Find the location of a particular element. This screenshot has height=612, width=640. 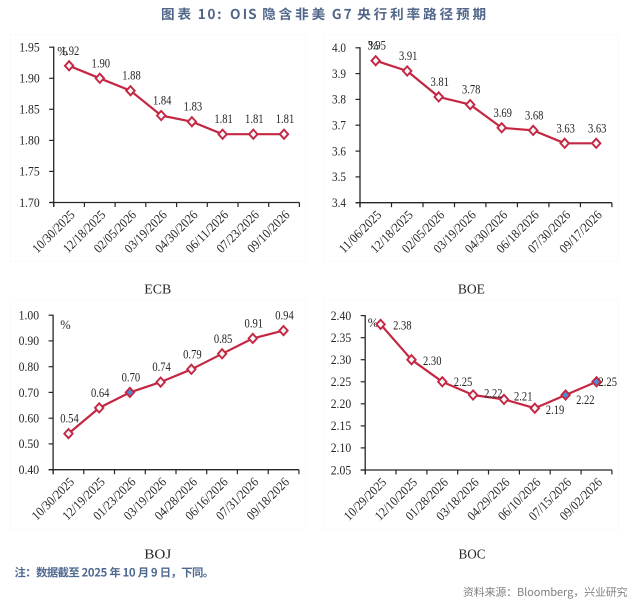

svg-text: 0.80 is located at coordinates (29, 366).